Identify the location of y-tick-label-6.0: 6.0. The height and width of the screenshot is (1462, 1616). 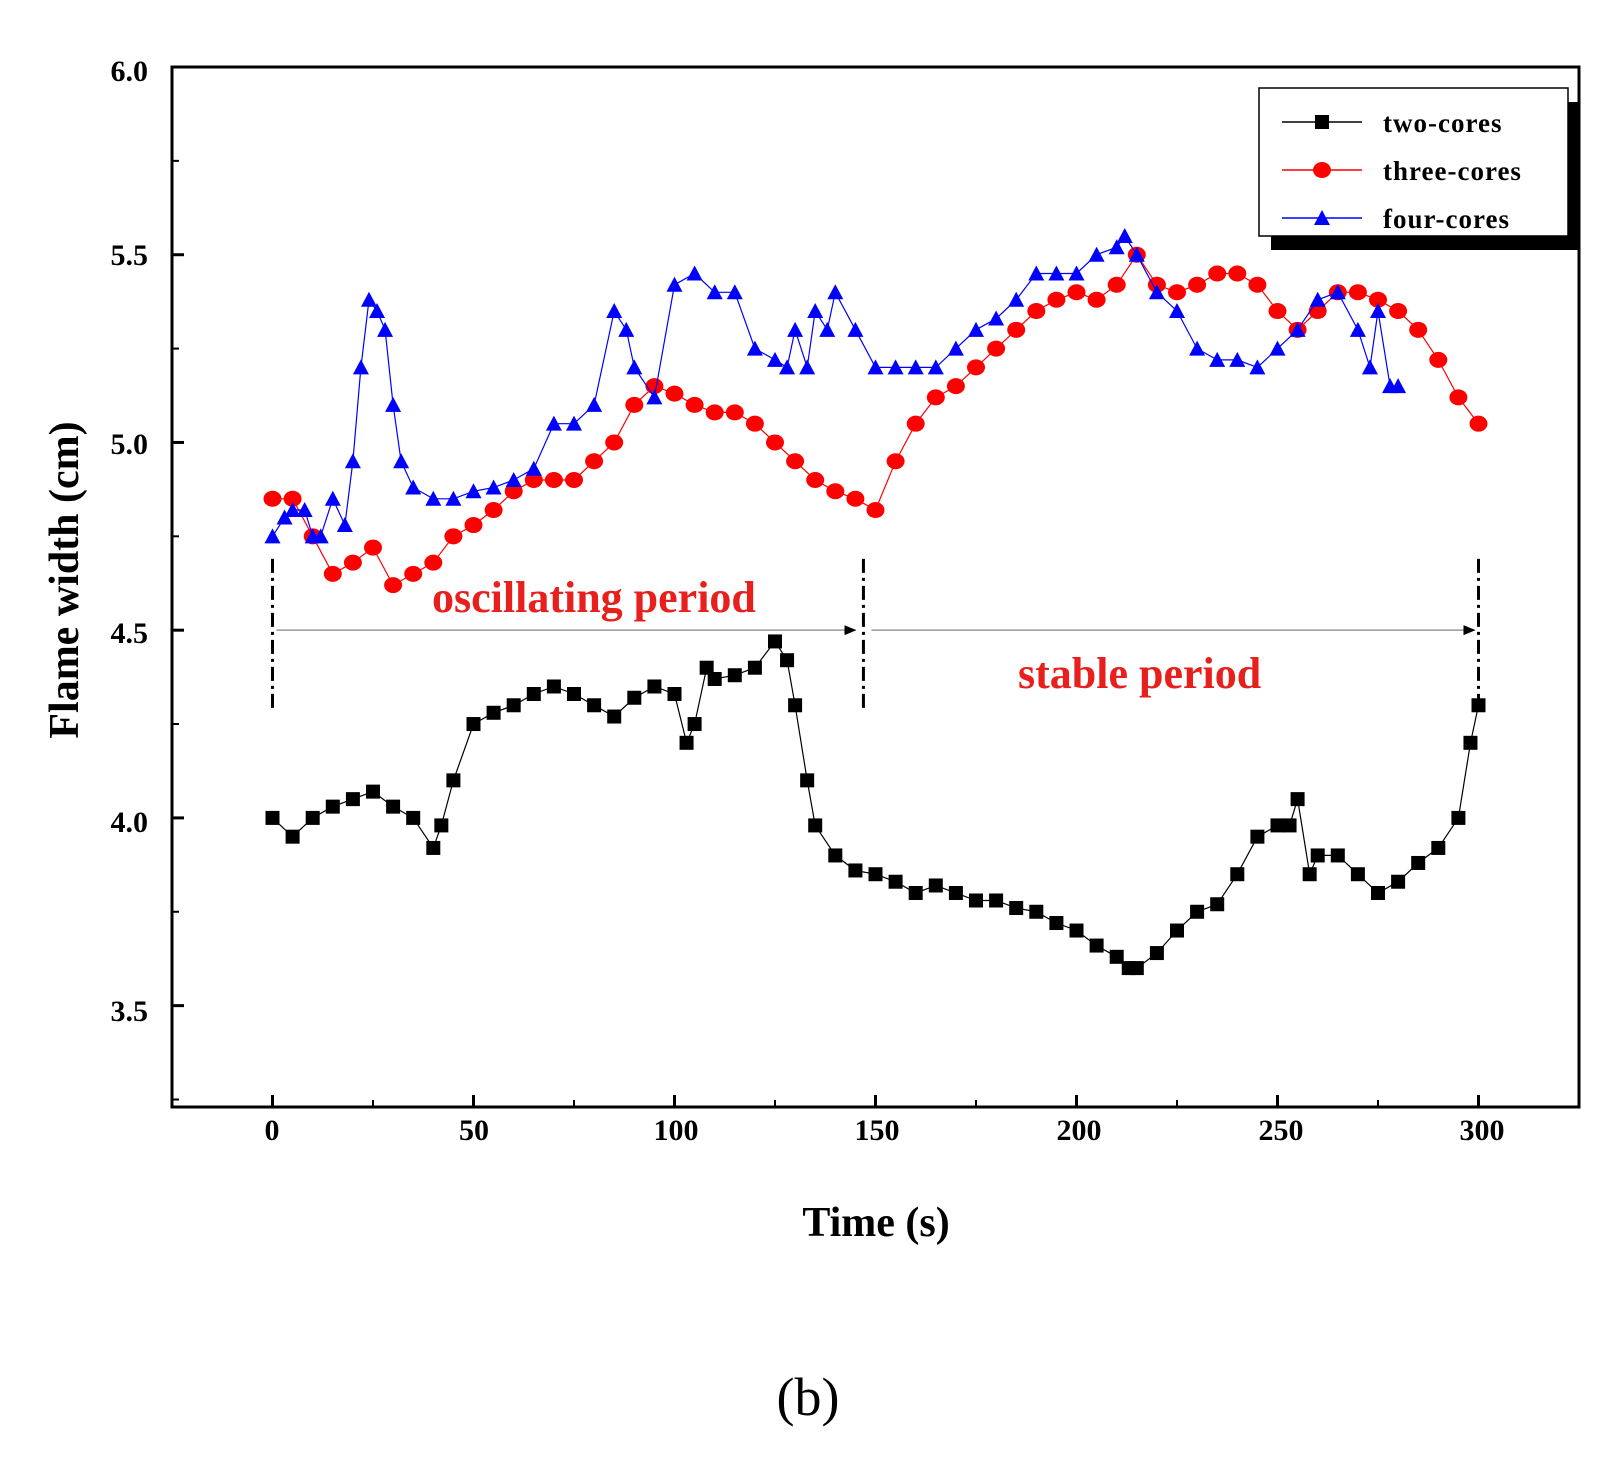
(130, 71).